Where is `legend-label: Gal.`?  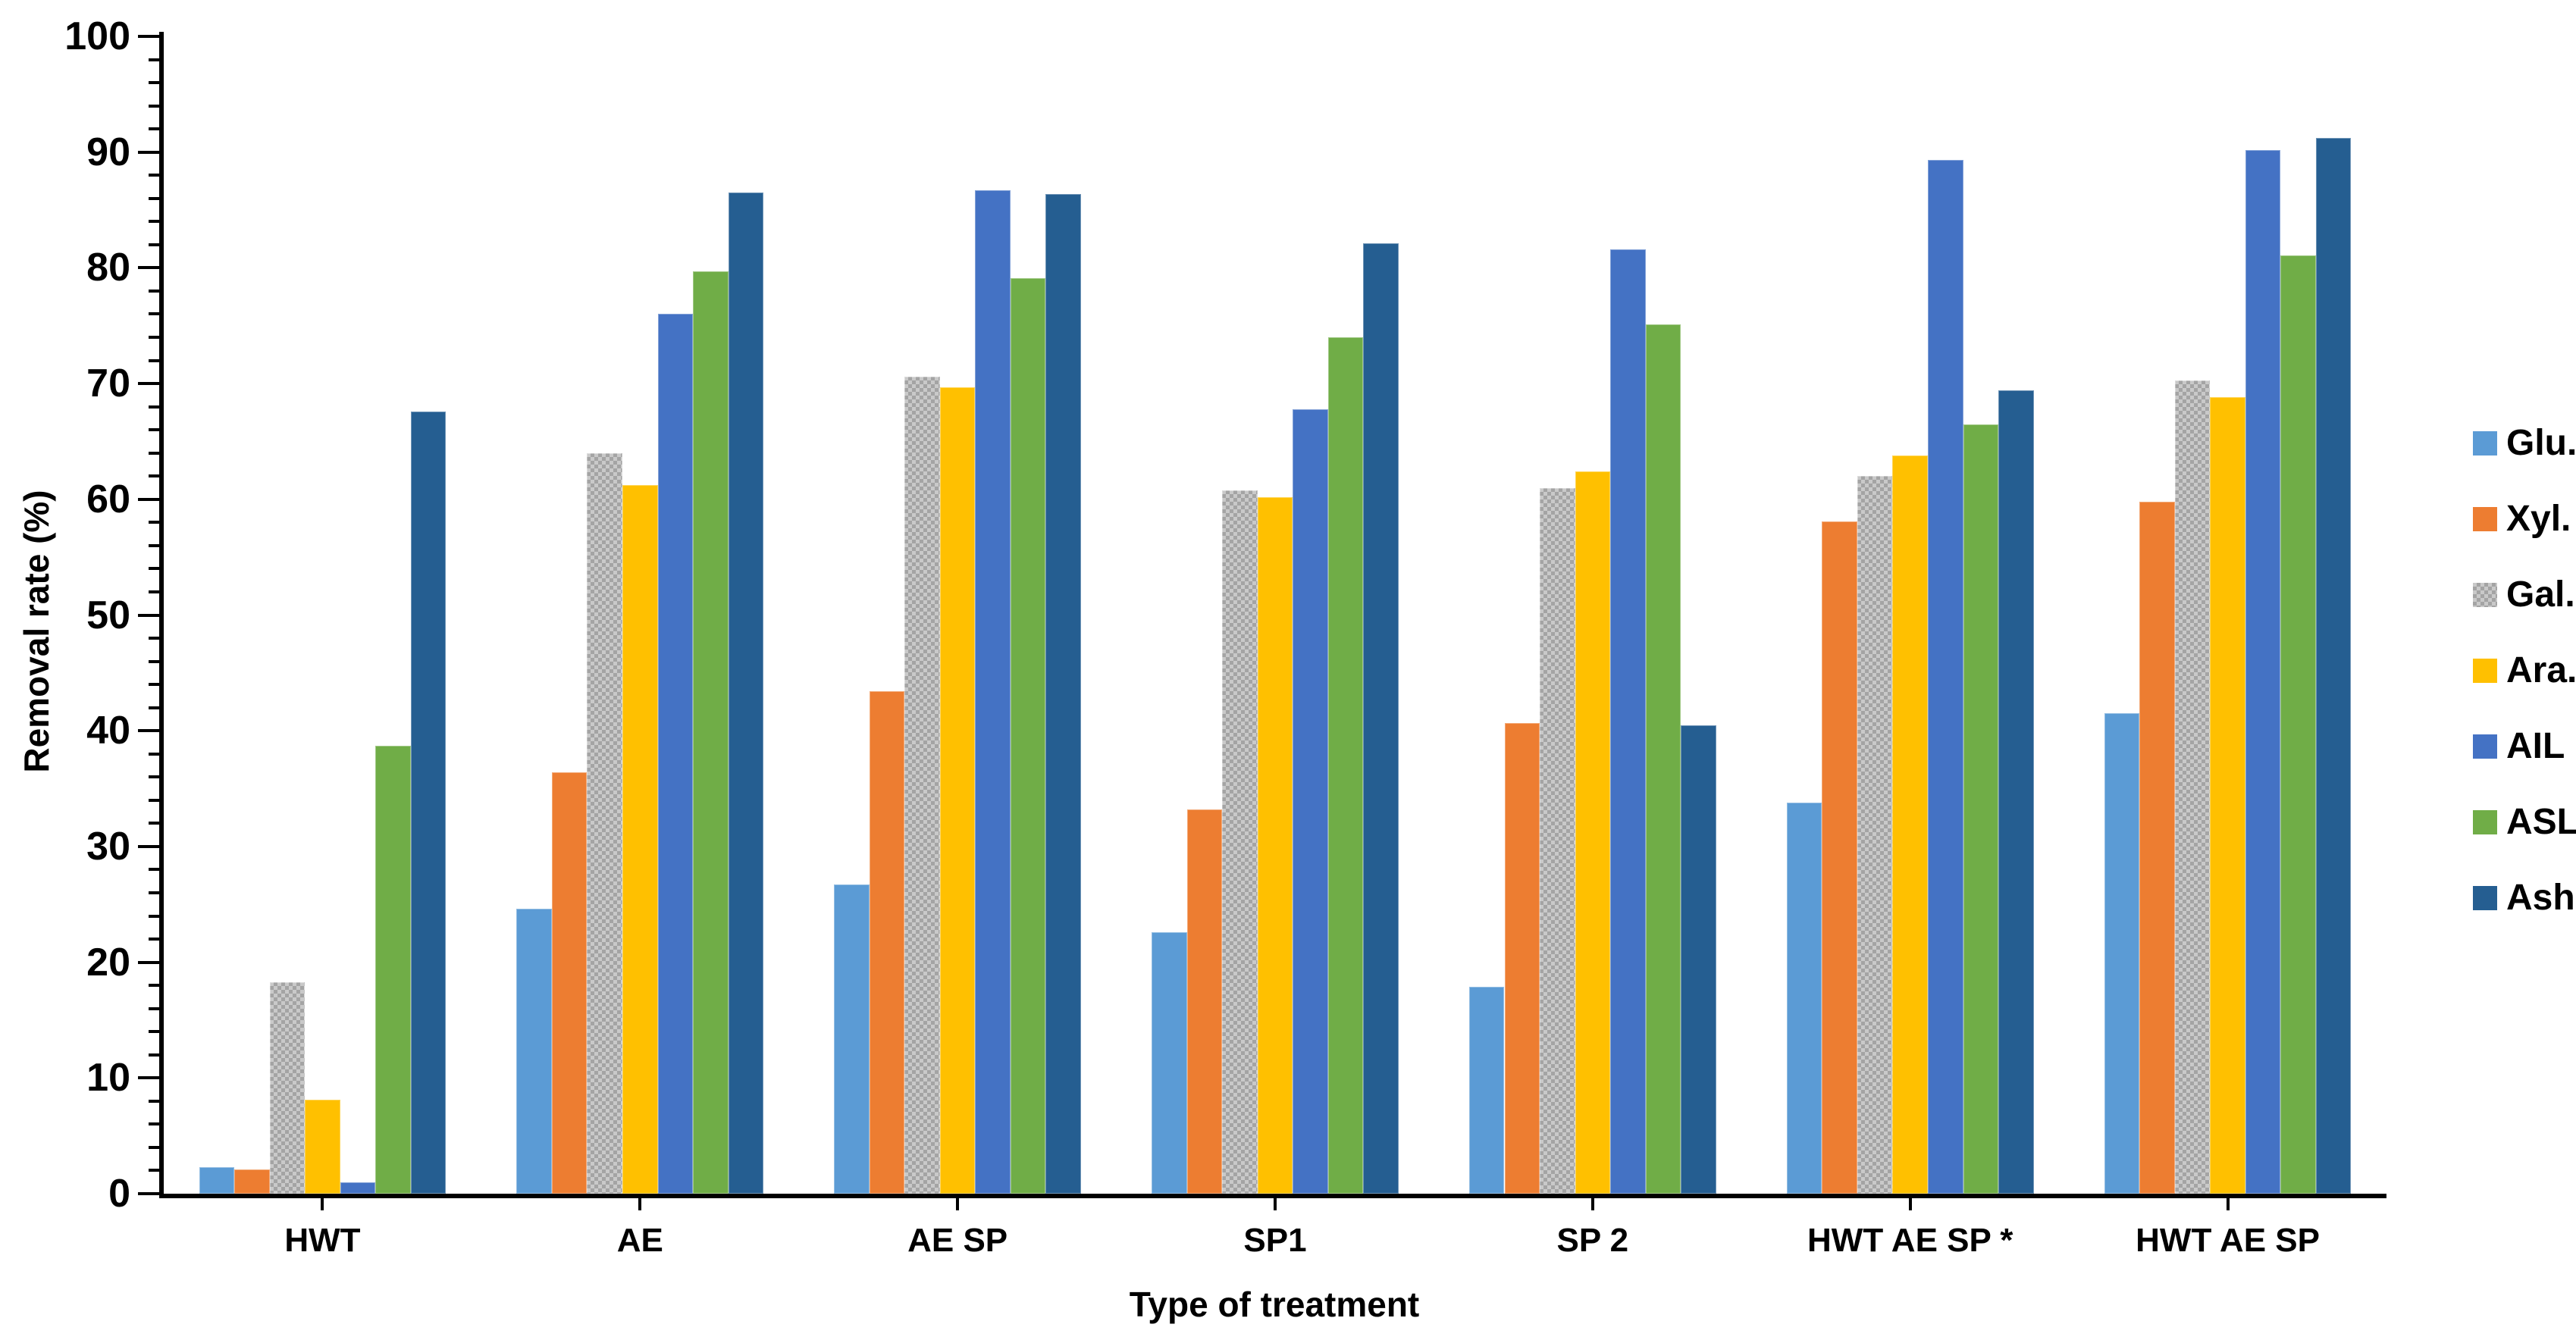
legend-label: Gal. is located at coordinates (2540, 594).